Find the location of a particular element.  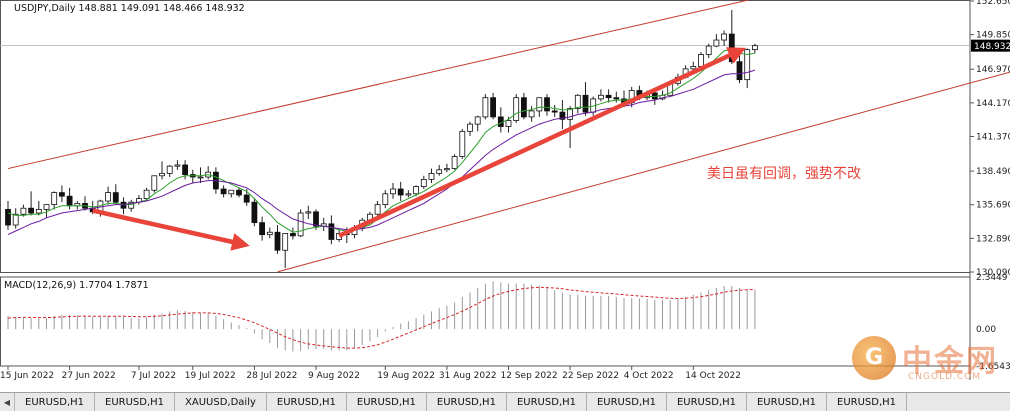

macd-signal-line is located at coordinates (381, 317).